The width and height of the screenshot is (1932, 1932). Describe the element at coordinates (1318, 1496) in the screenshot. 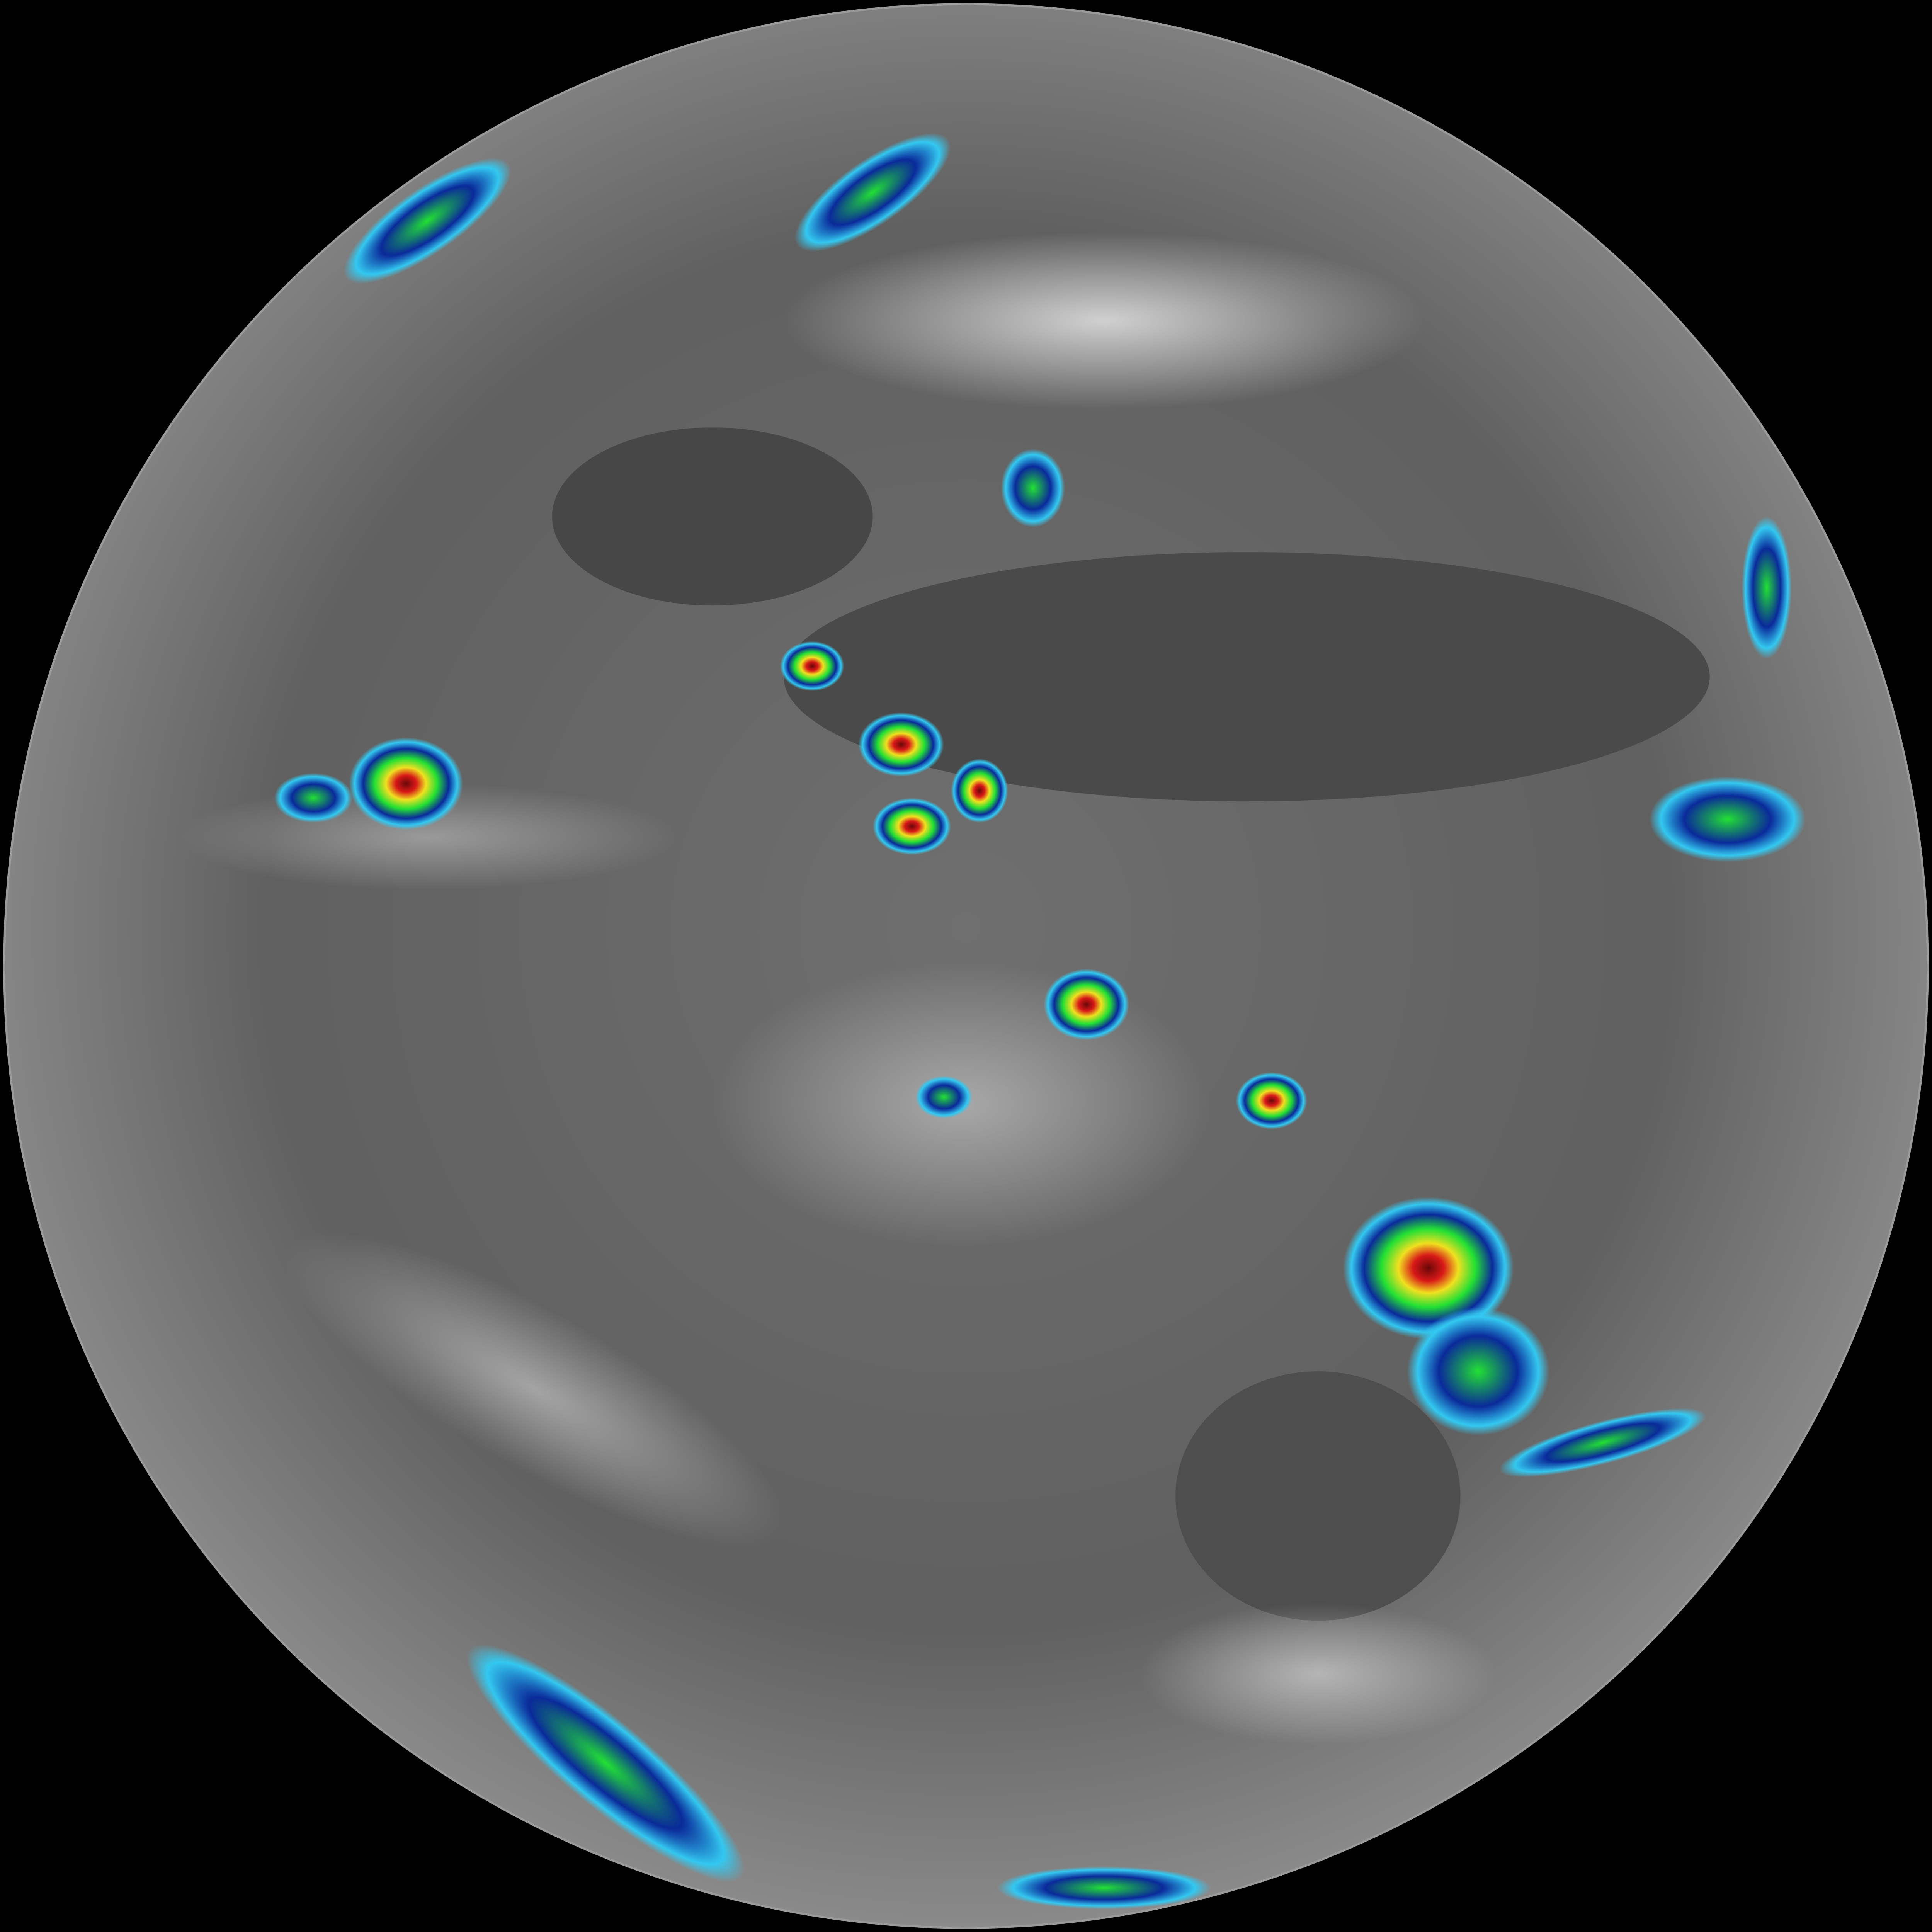

I see `south-america-interior` at that location.